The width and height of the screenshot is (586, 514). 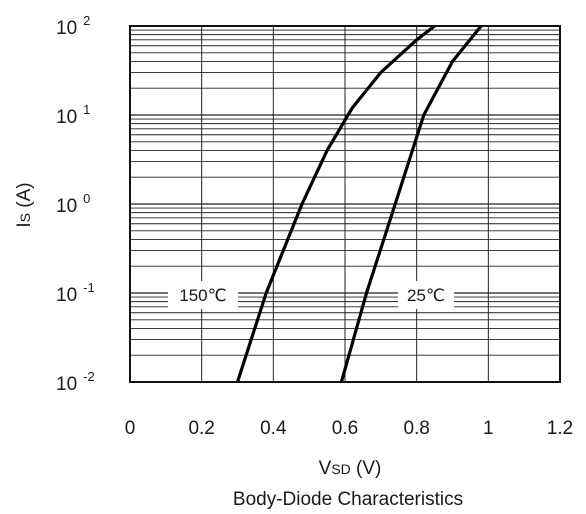 What do you see at coordinates (273, 428) in the screenshot?
I see `x-tick-label: 0.4` at bounding box center [273, 428].